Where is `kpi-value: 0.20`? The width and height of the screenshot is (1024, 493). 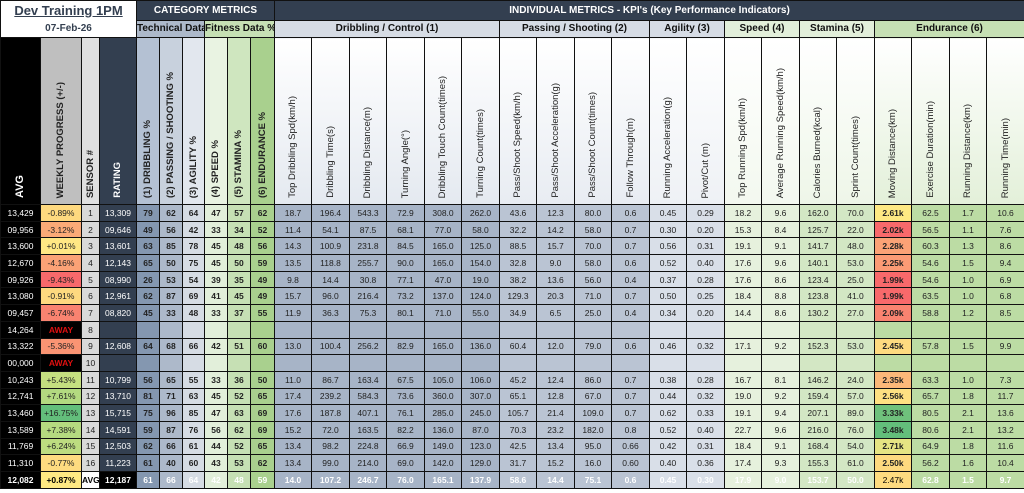 kpi-value: 0.20 is located at coordinates (705, 313).